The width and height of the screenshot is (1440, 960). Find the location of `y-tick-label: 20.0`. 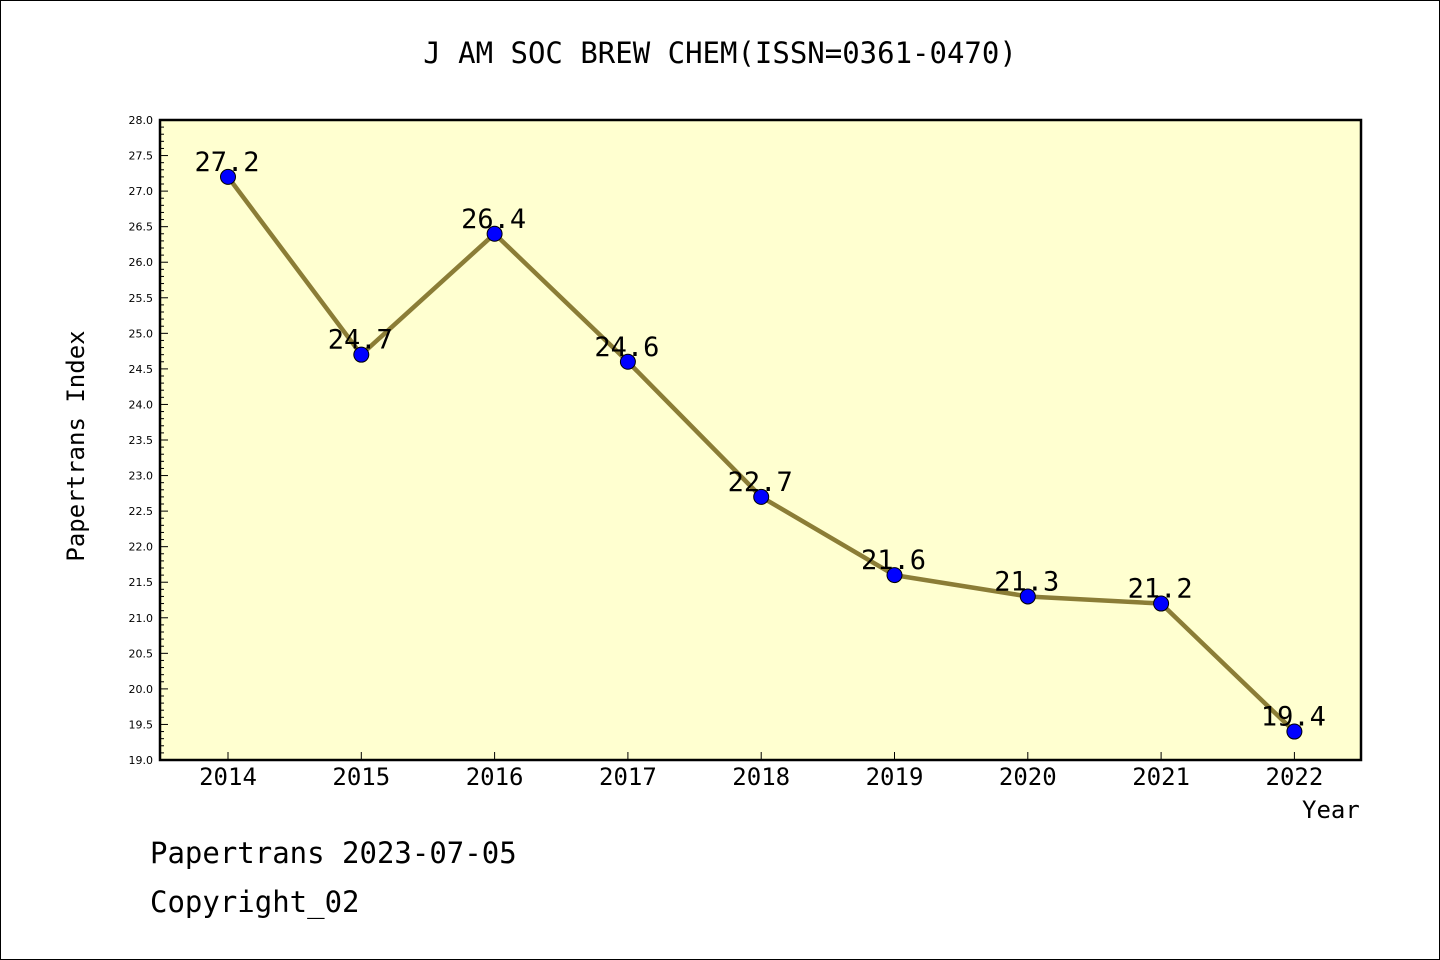

y-tick-label: 20.0 is located at coordinates (141, 689).